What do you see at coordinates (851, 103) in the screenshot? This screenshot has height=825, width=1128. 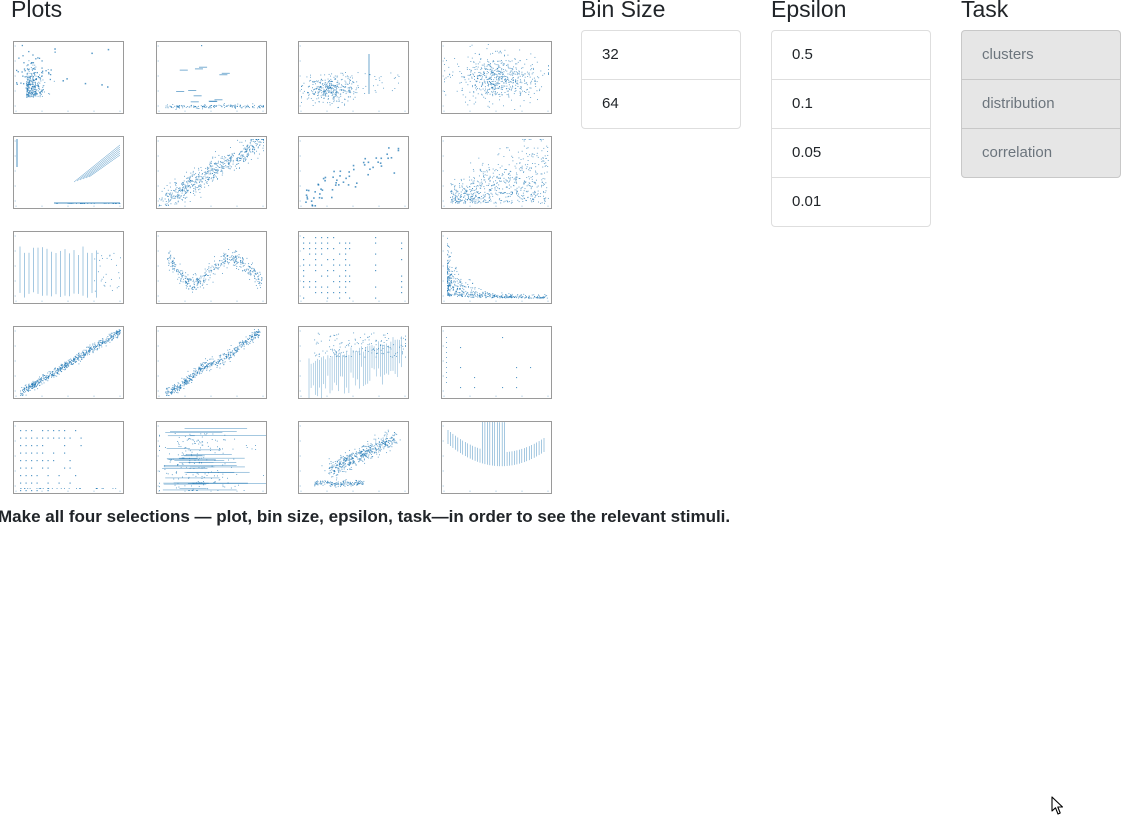 I see `epsilon-option-0-1: 0.1` at bounding box center [851, 103].